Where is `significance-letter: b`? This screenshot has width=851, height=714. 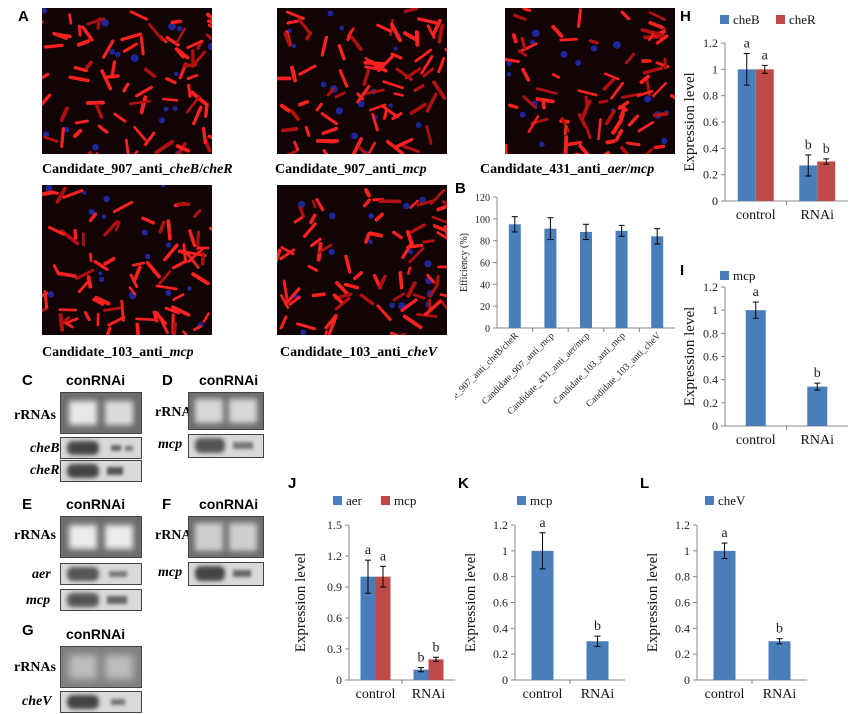 significance-letter: b is located at coordinates (597, 626).